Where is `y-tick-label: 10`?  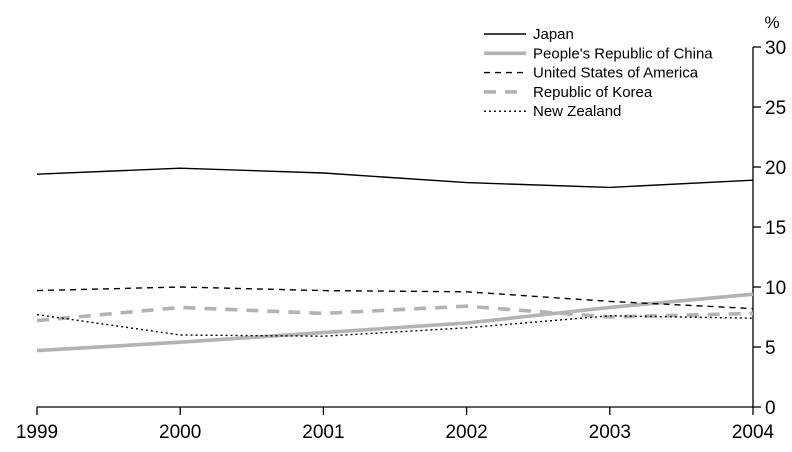 y-tick-label: 10 is located at coordinates (775, 288).